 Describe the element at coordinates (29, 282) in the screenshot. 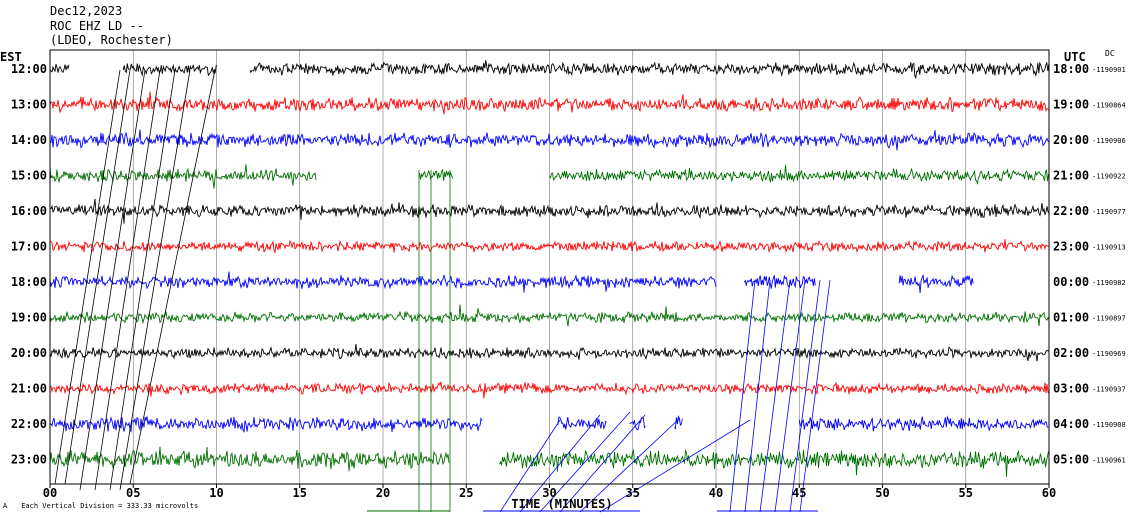

I see `est-label-1800: 18:00` at that location.